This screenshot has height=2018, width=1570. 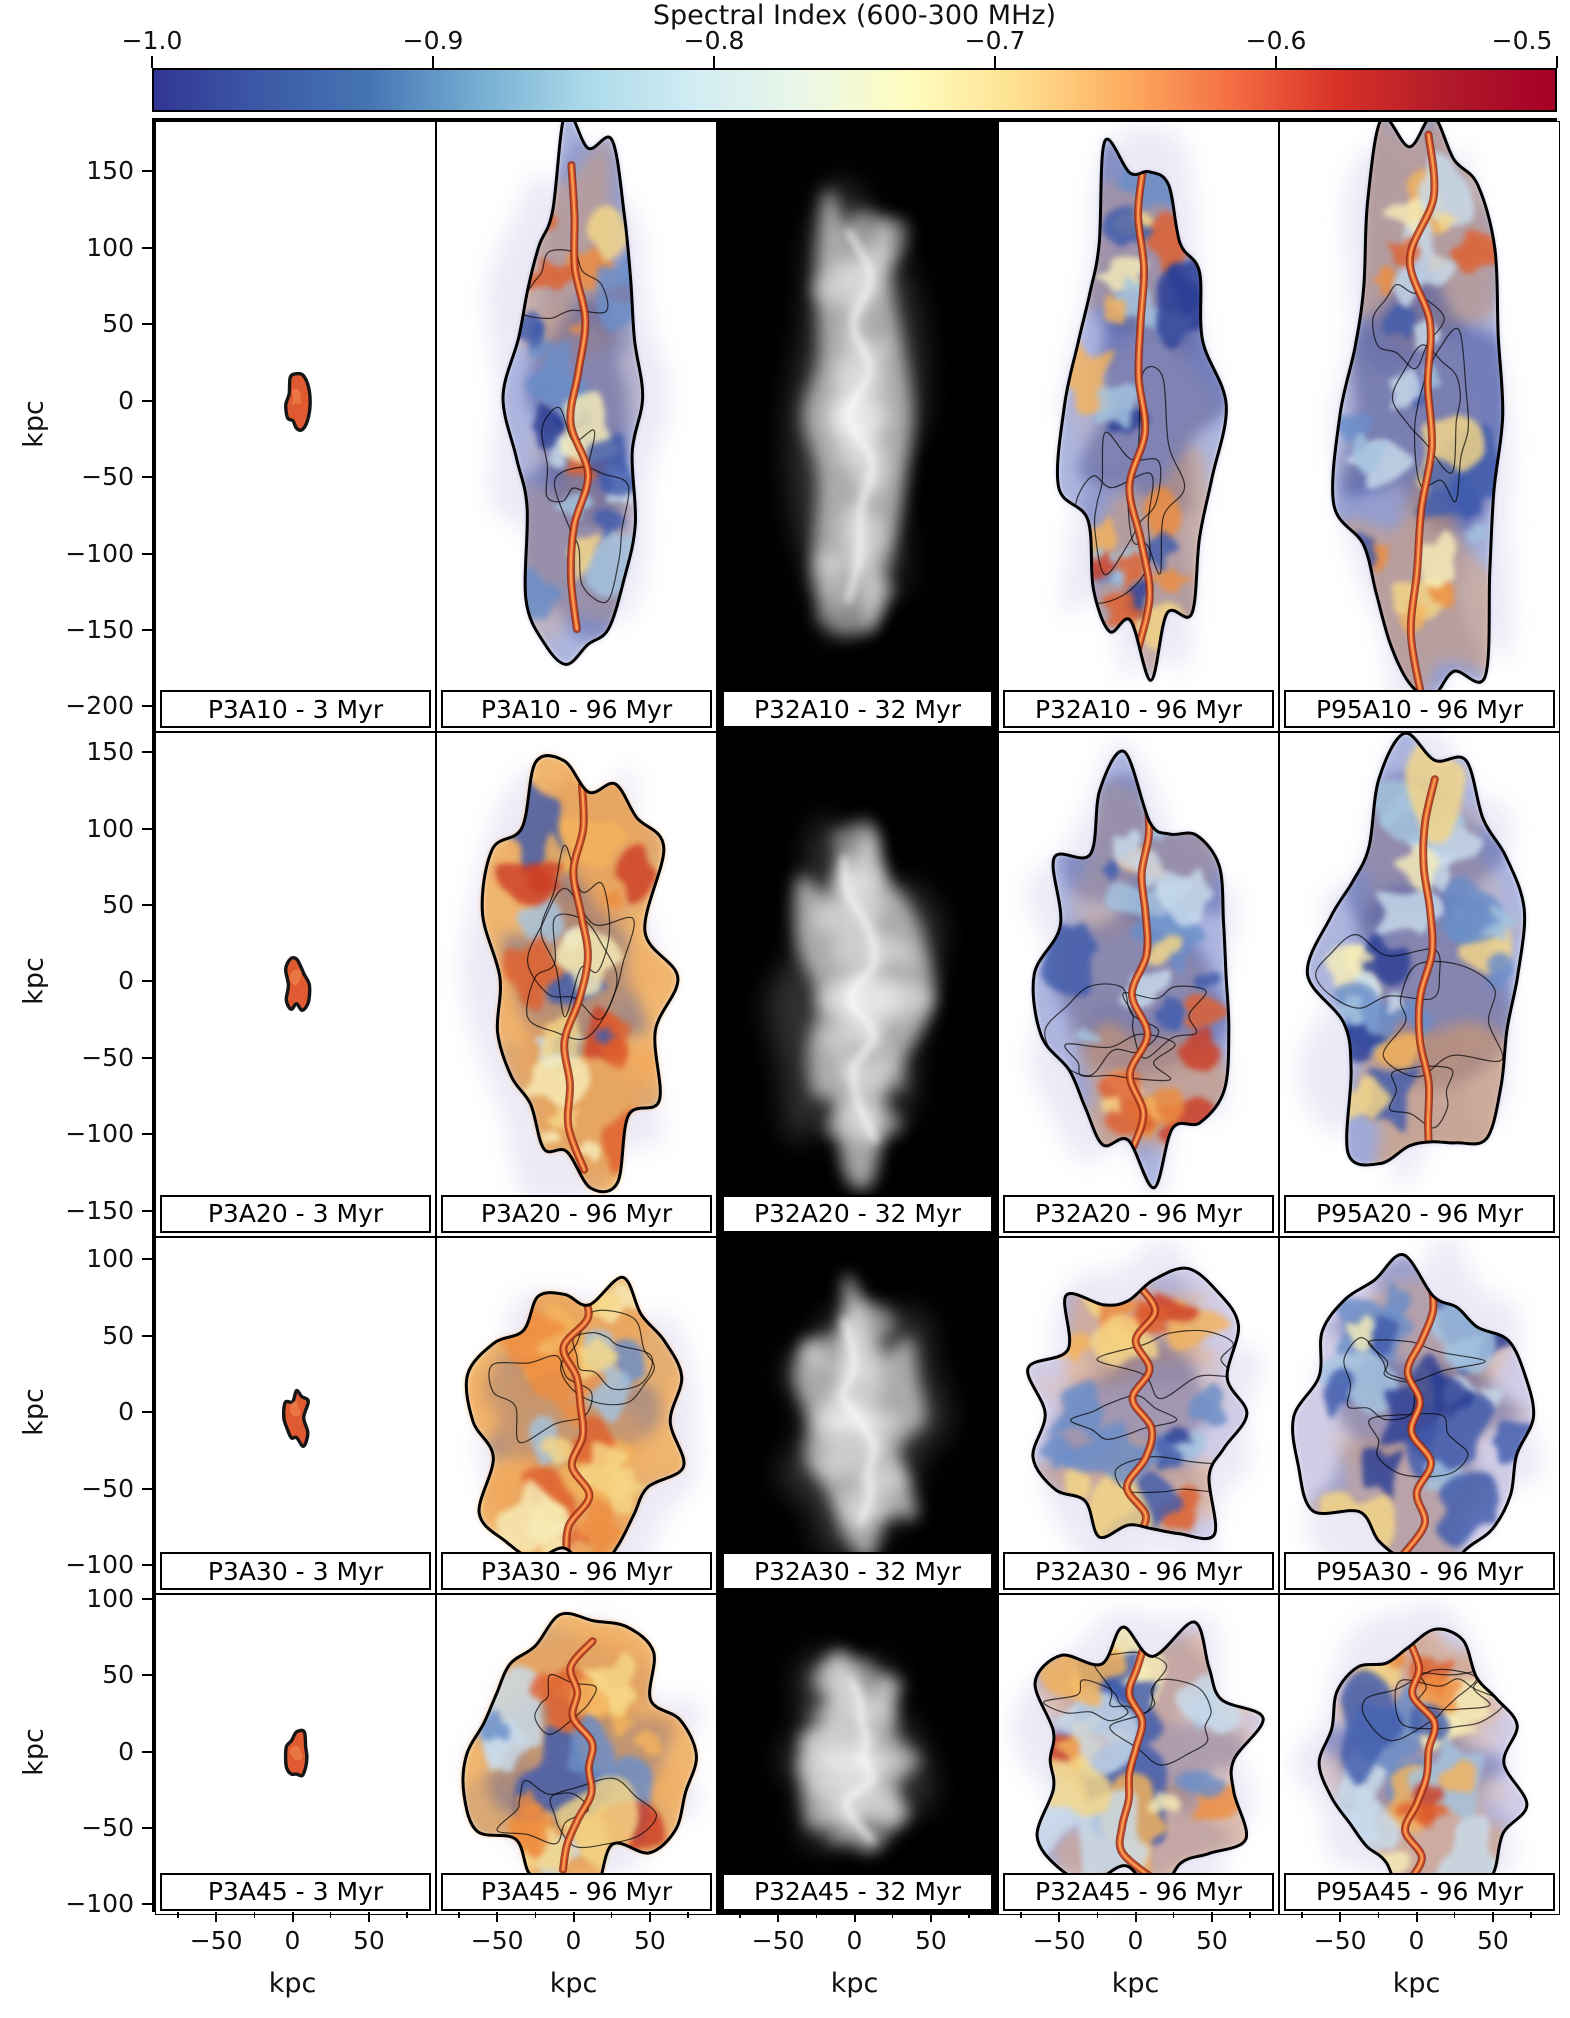 What do you see at coordinates (576, 1891) in the screenshot?
I see `panel-label: P3A45 - 96 Myr` at bounding box center [576, 1891].